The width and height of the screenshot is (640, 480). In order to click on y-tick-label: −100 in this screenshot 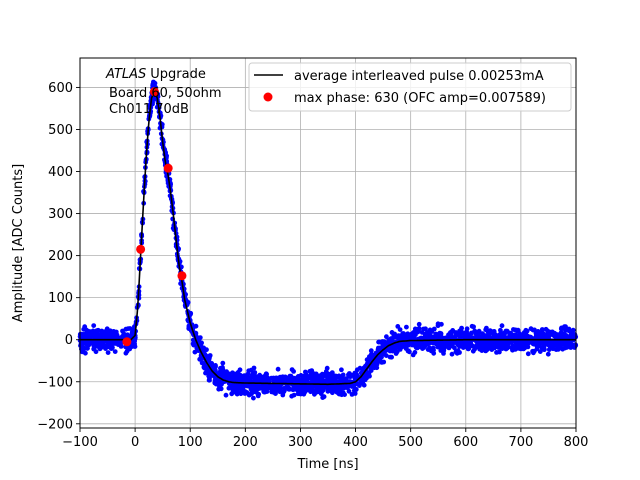, I will do `click(55, 382)`.